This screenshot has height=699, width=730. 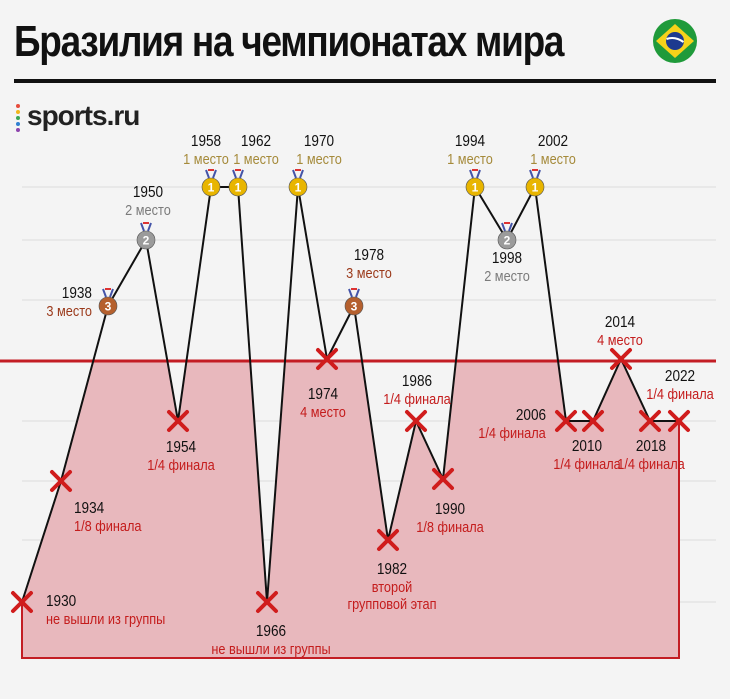 I want to click on silver-medal-icon: 2, so click(x=507, y=236).